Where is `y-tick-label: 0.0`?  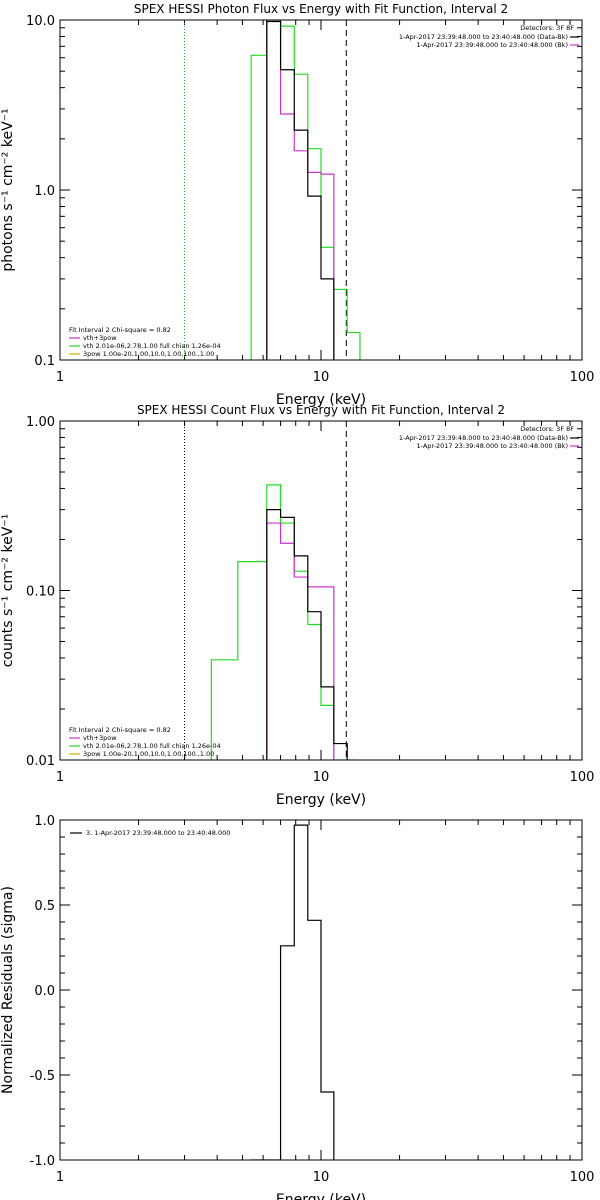
y-tick-label: 0.0 is located at coordinates (44, 991).